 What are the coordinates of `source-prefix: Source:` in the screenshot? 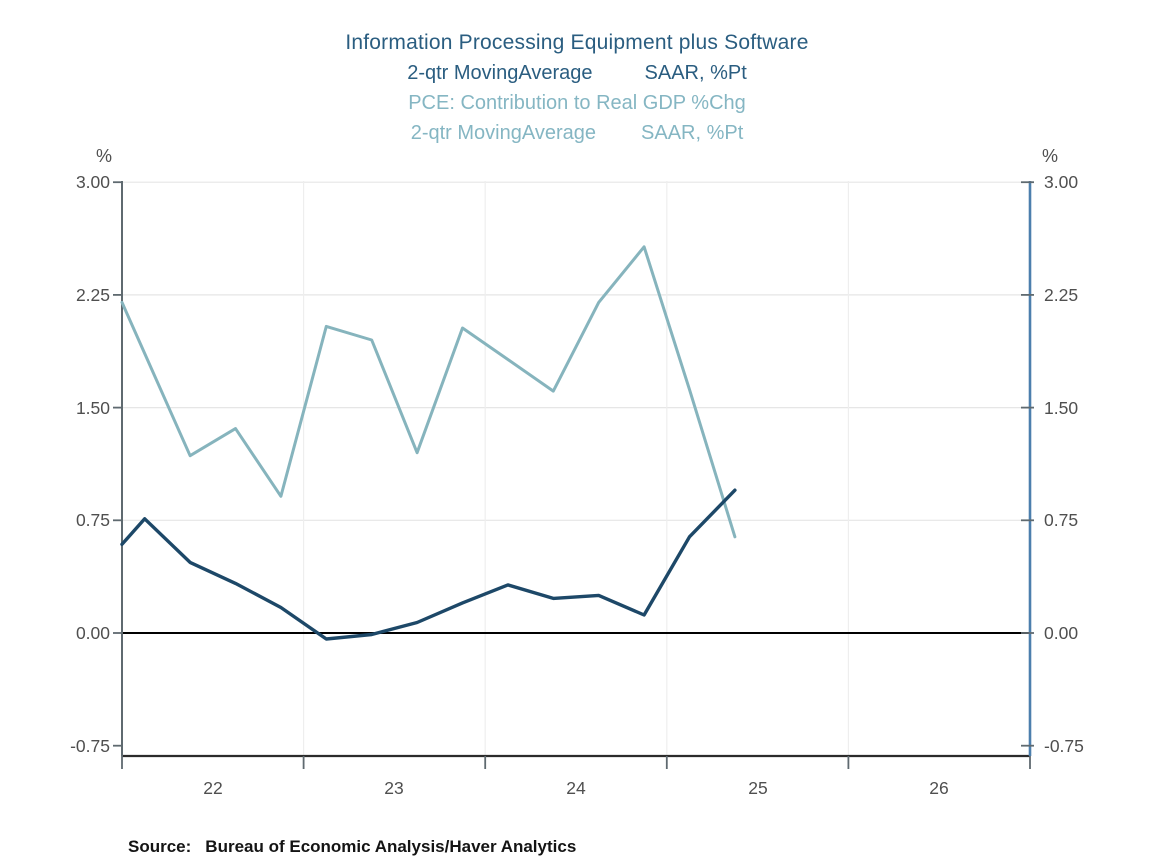 It's located at (160, 846).